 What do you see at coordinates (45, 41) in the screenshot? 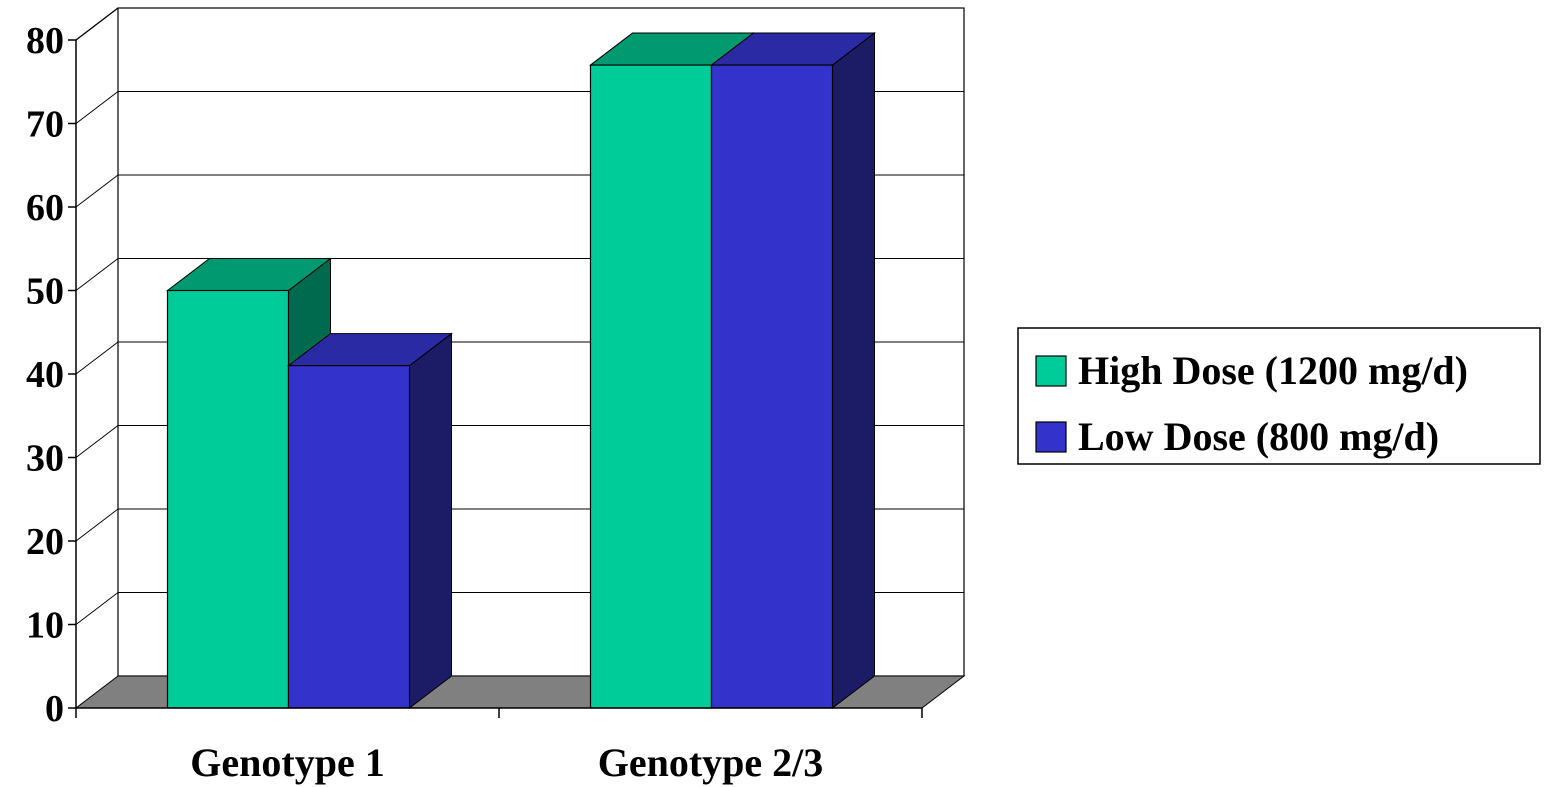
I see `y-tick-label: 80` at bounding box center [45, 41].